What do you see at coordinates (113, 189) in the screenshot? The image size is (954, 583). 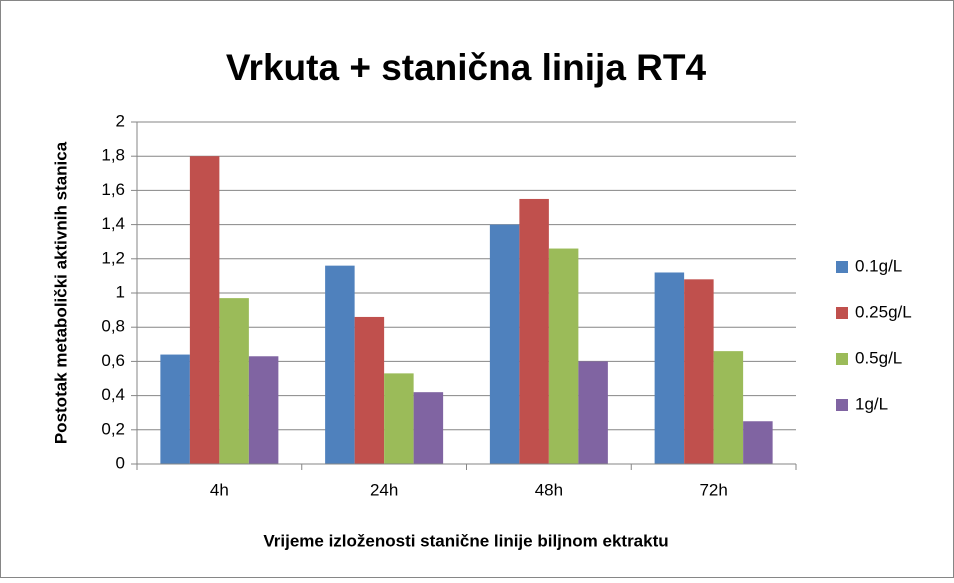 I see `y-tick-label: 1,6` at bounding box center [113, 189].